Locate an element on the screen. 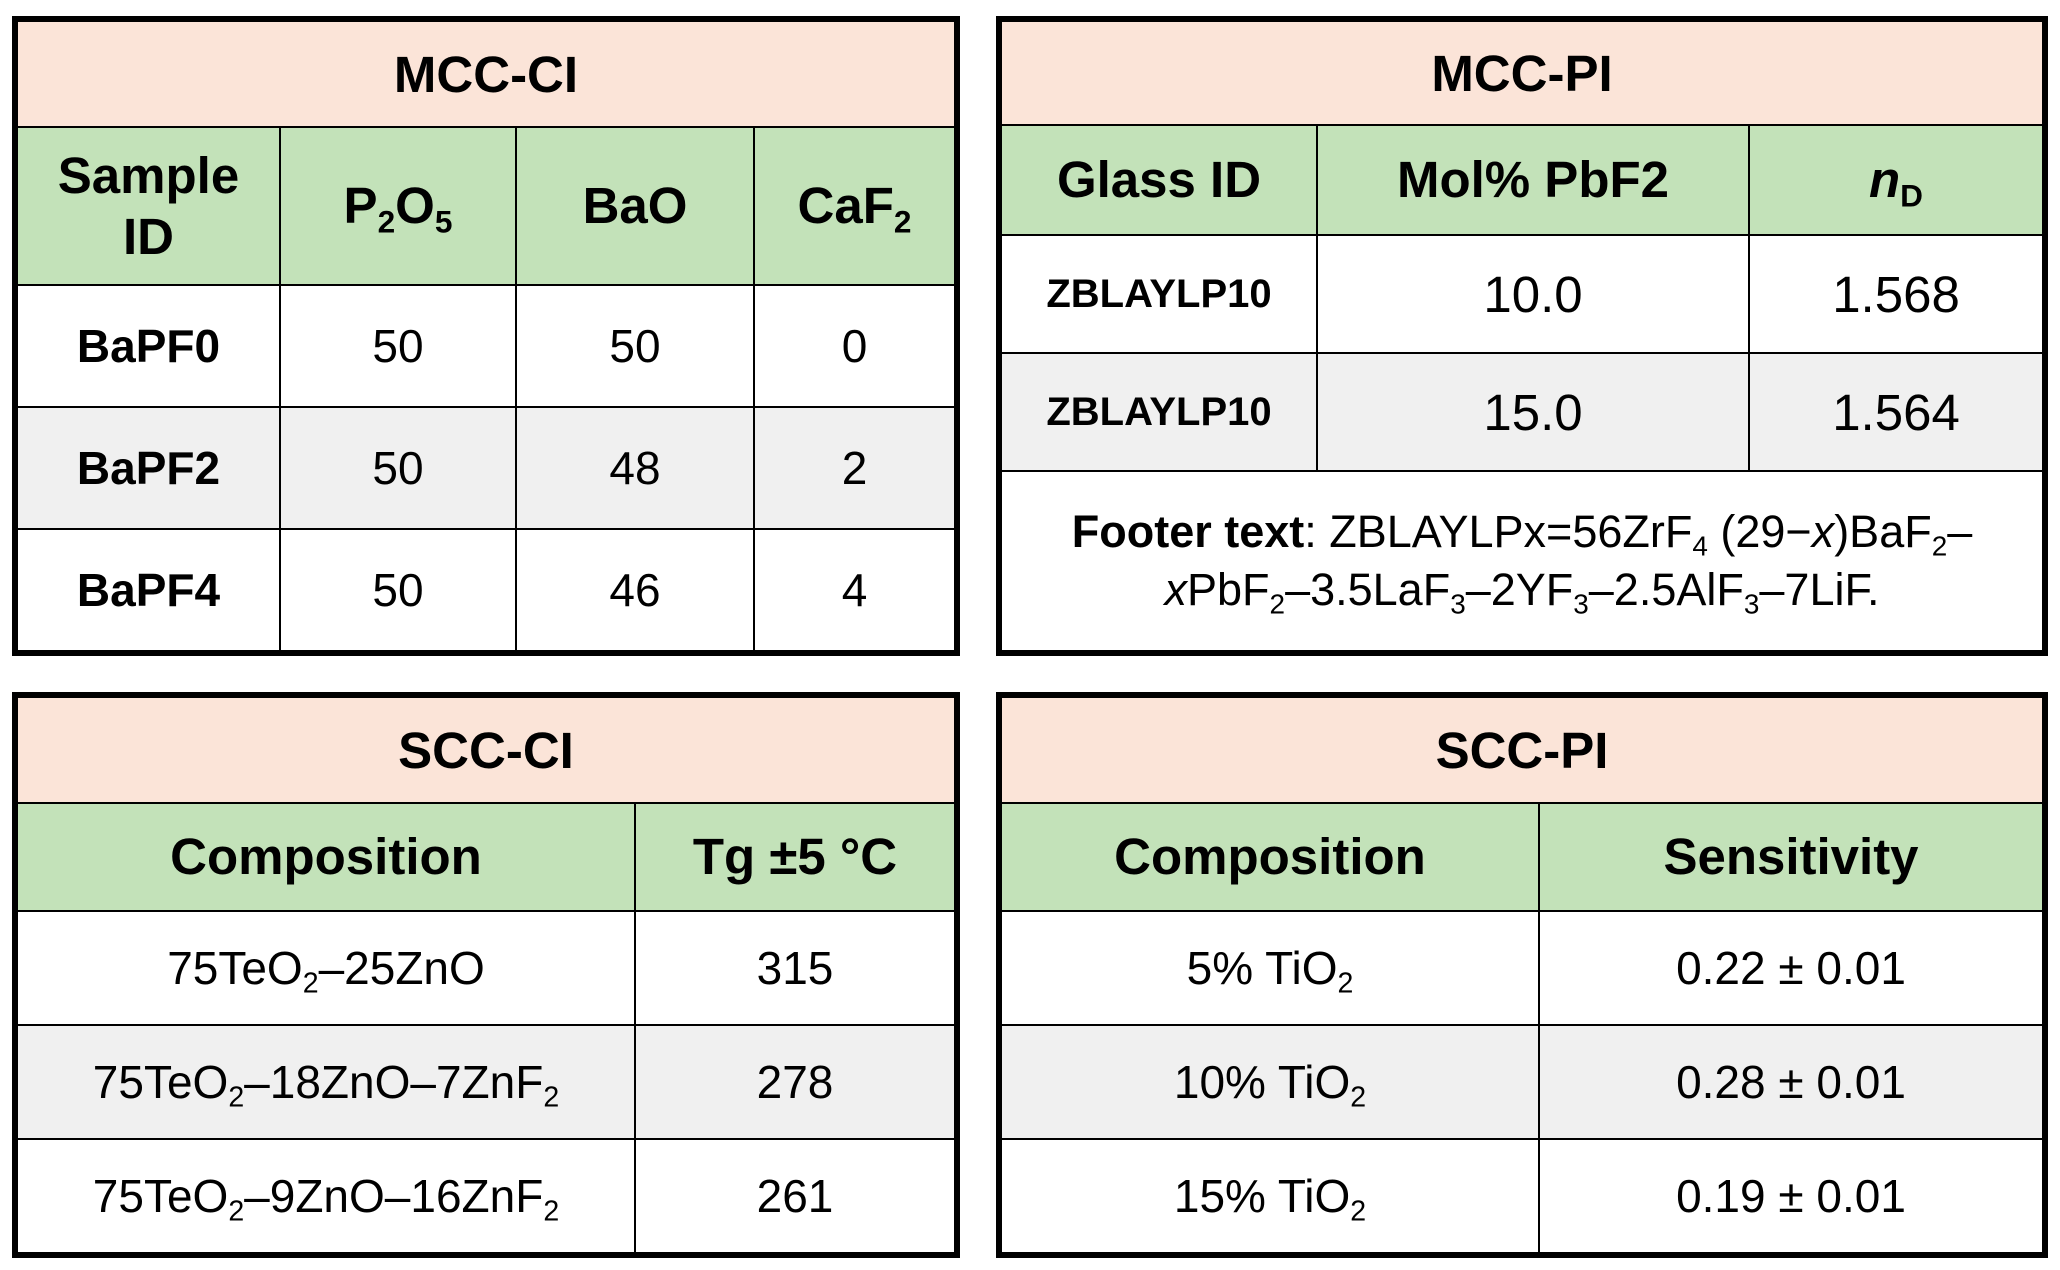  sensitivity-cell: 0.19 ± 0.01 is located at coordinates (1791, 1196).